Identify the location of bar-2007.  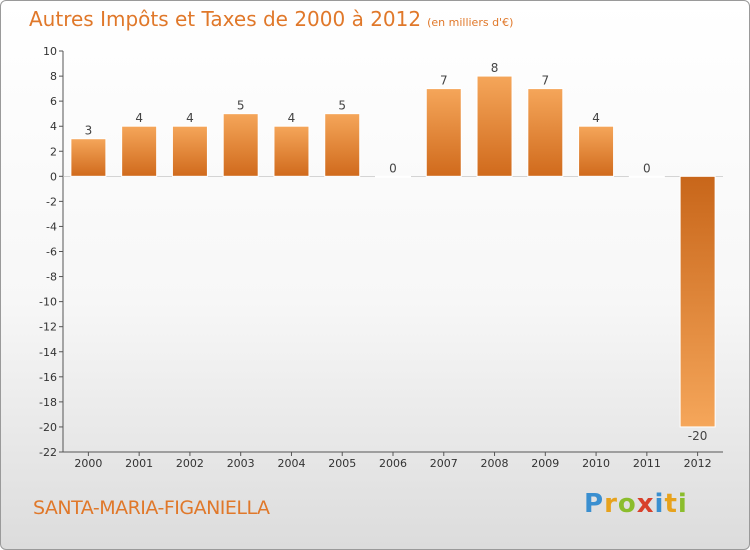
(443, 132).